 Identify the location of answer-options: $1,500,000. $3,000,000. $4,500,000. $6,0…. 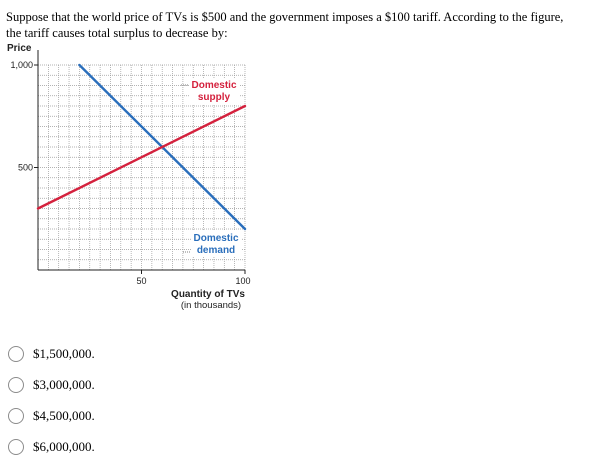
(51, 400).